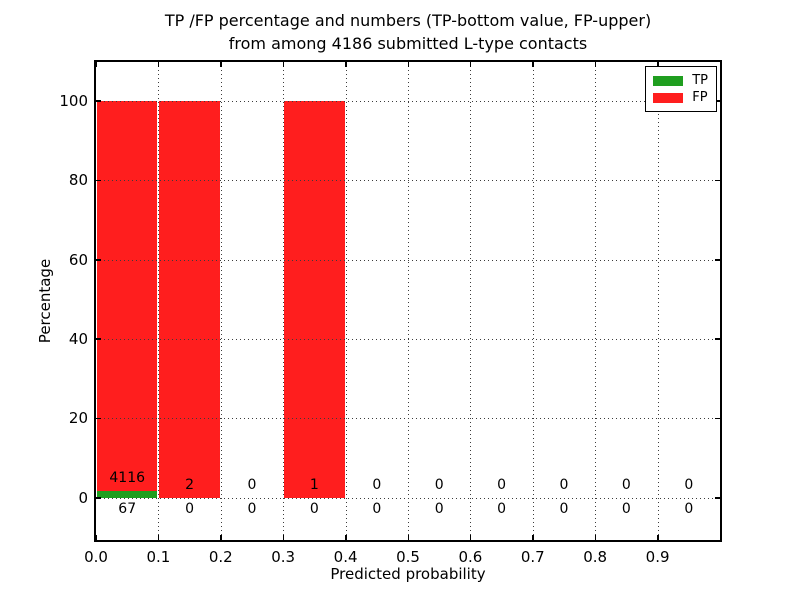 This screenshot has height=600, width=800. Describe the element at coordinates (314, 484) in the screenshot. I see `fp-count-label: 1` at that location.